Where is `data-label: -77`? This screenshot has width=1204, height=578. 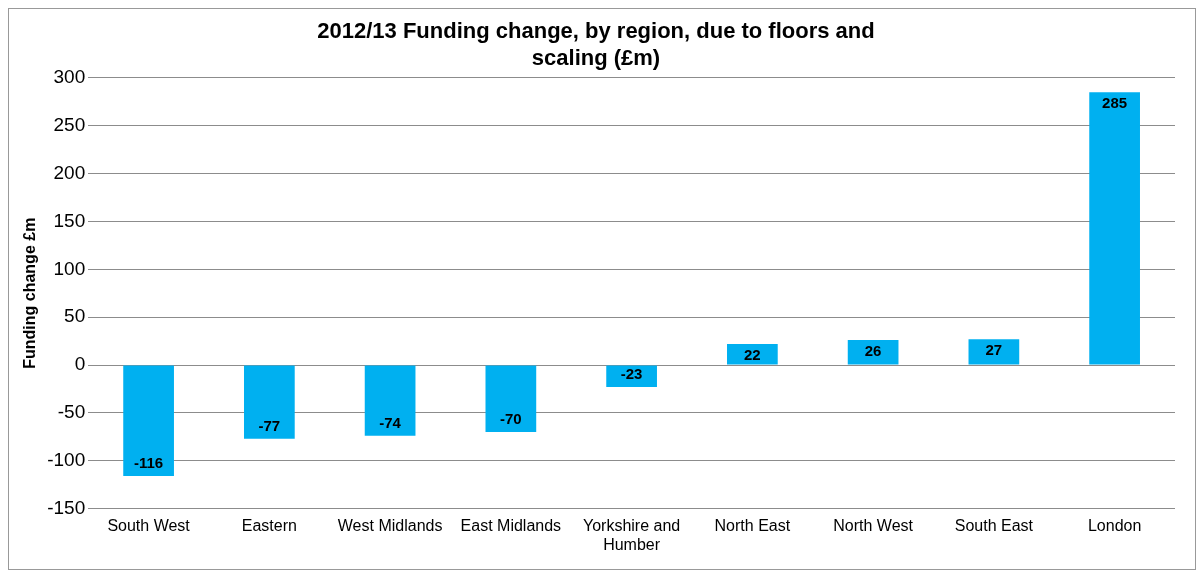 data-label: -77 is located at coordinates (269, 425).